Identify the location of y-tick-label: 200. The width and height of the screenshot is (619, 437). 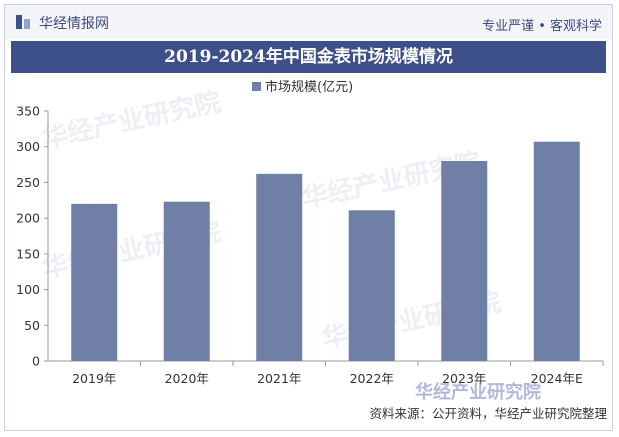
(28, 218).